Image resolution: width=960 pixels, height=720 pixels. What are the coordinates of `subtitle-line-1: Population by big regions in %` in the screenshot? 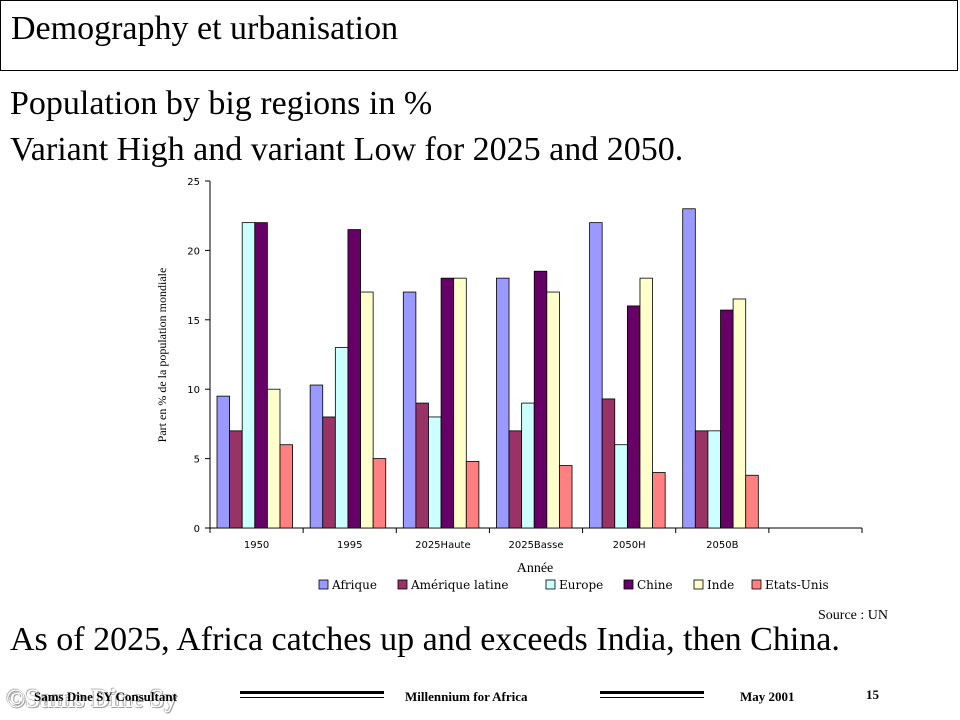 It's located at (221, 103).